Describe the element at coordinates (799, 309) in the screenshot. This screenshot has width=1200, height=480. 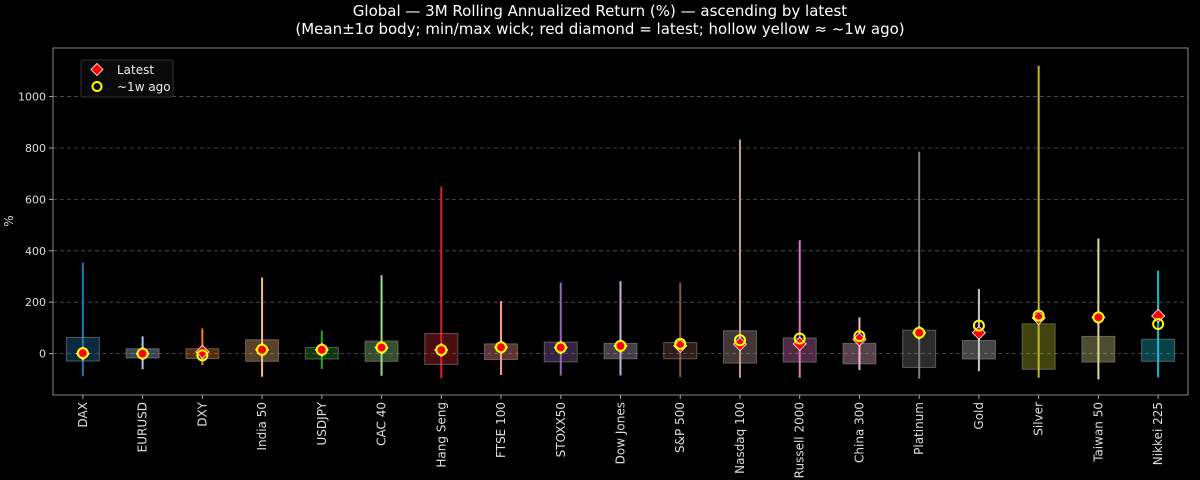
I see `candle-russell-2000` at that location.